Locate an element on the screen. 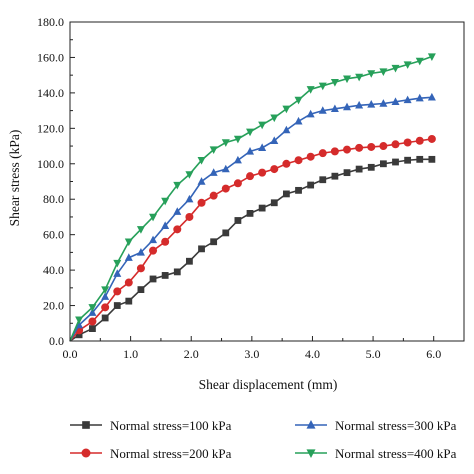 Image resolution: width=474 pixels, height=474 pixels. y-tick-label: 100.0 is located at coordinates (50, 164).